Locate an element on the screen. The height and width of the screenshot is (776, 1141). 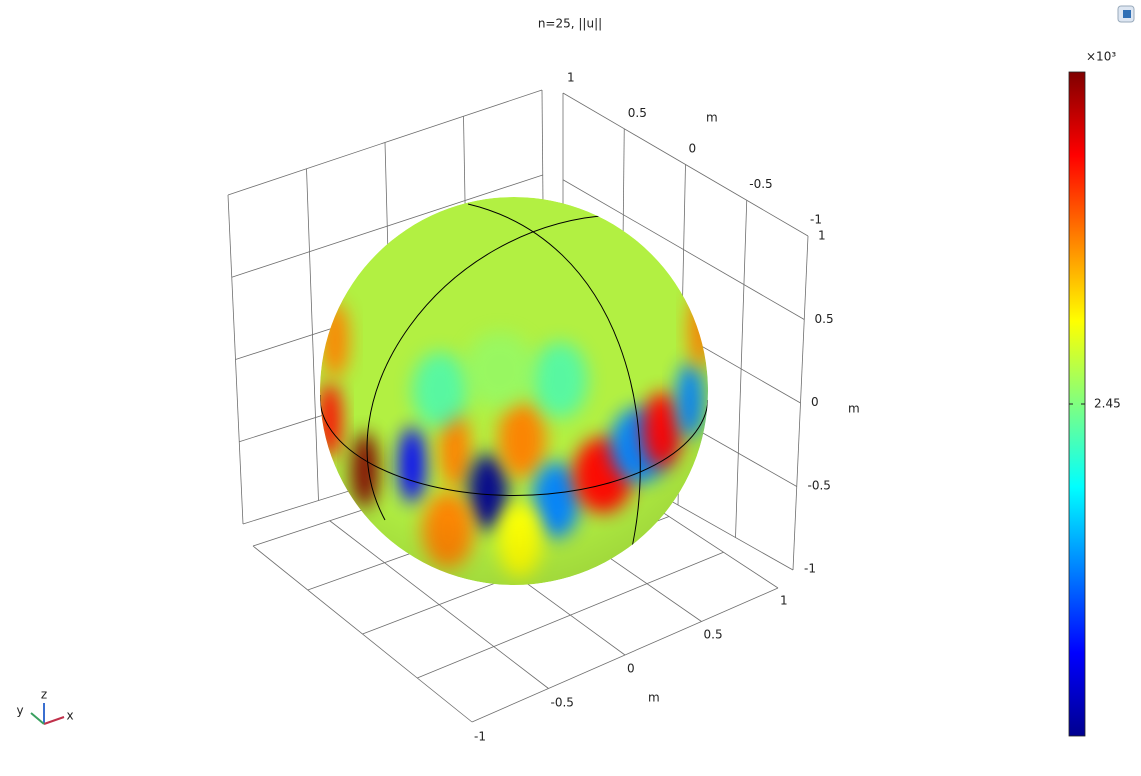
triad-label: z is located at coordinates (44, 695).